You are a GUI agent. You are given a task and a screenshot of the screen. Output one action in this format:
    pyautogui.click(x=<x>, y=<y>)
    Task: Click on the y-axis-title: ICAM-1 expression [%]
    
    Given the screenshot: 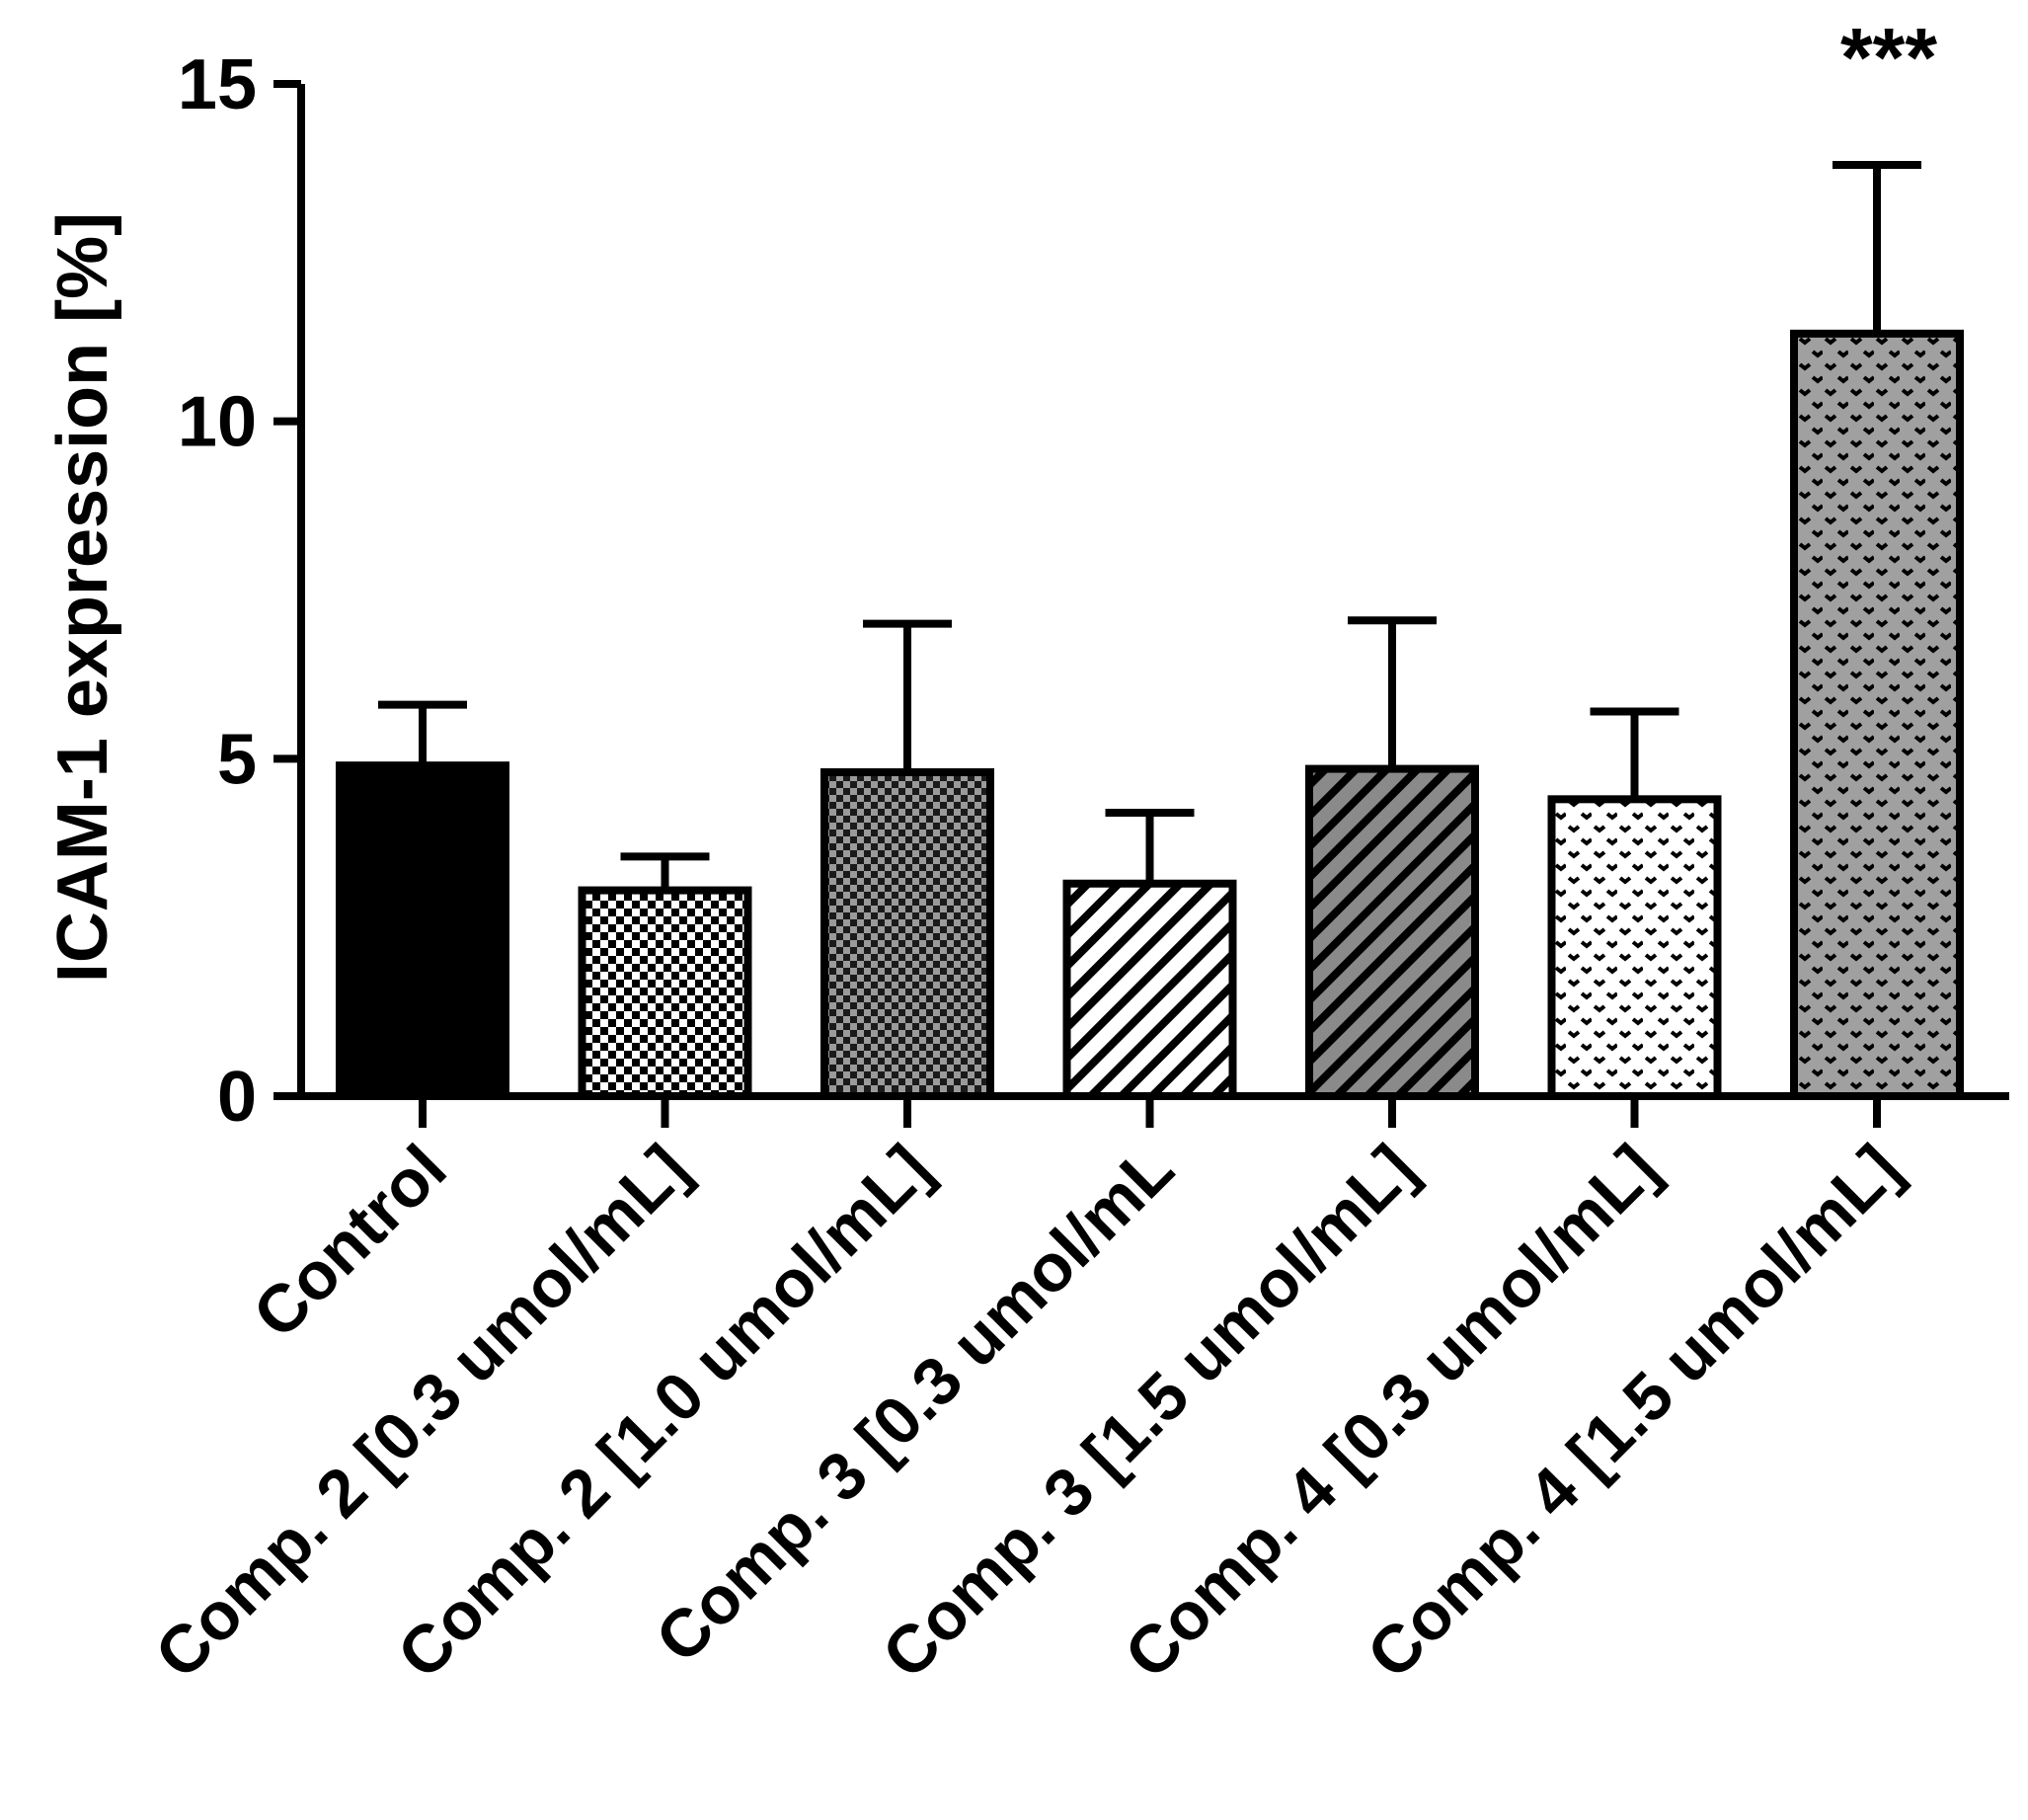 What is the action you would take?
    pyautogui.click(x=82, y=597)
    